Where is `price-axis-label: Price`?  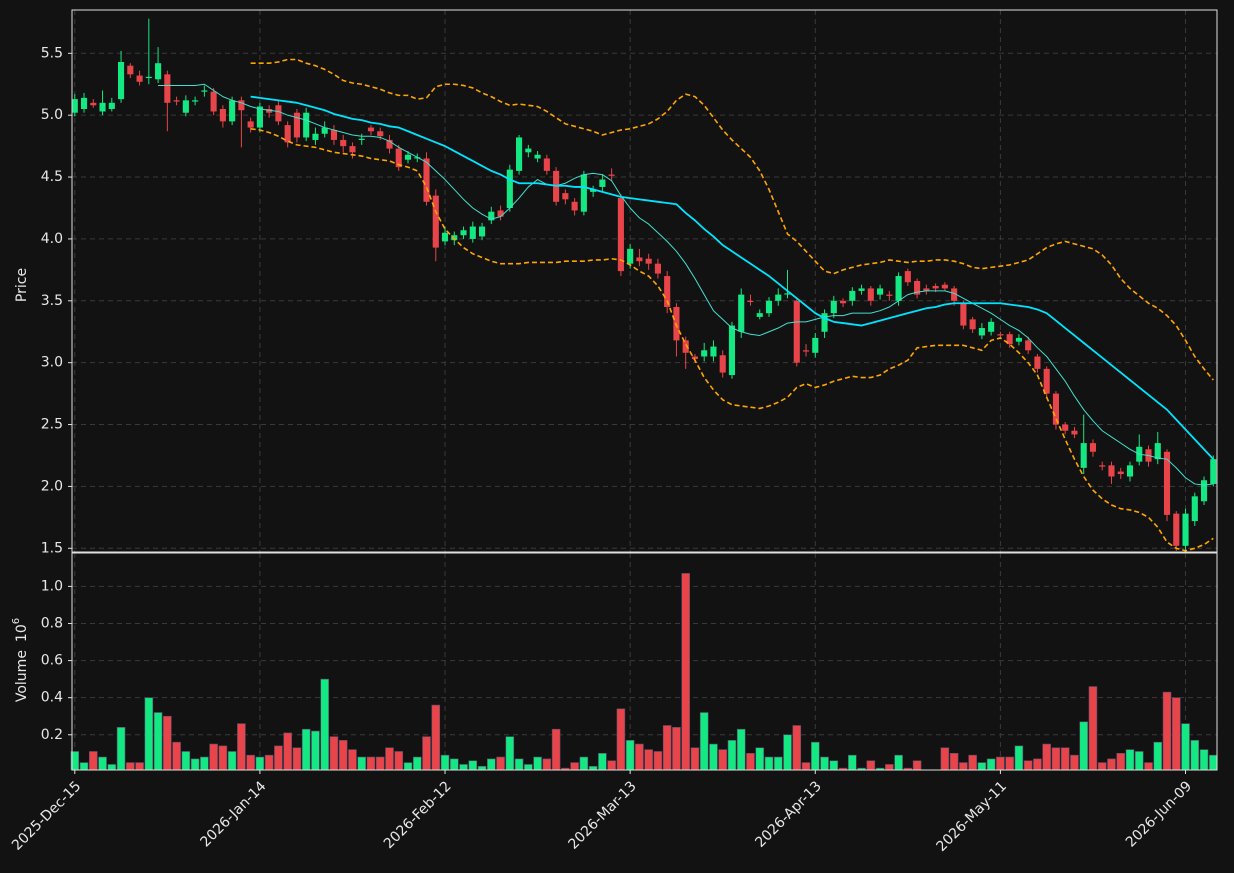
price-axis-label: Price is located at coordinates (22, 285).